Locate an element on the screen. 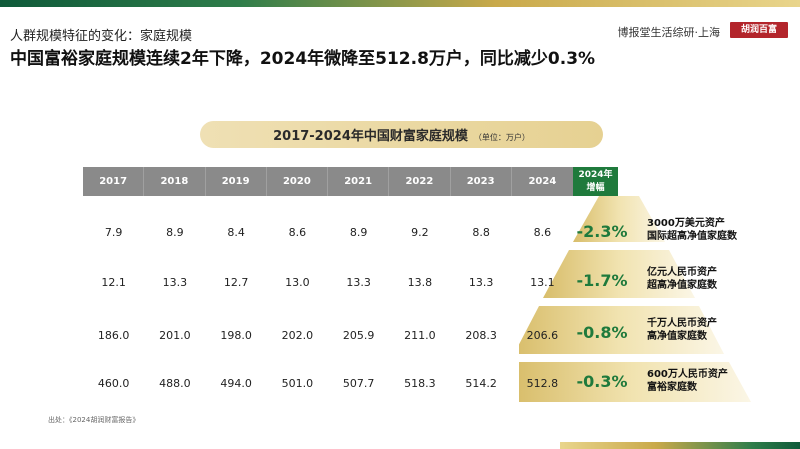 The width and height of the screenshot is (800, 449). table-cell: 211.0 is located at coordinates (420, 335).